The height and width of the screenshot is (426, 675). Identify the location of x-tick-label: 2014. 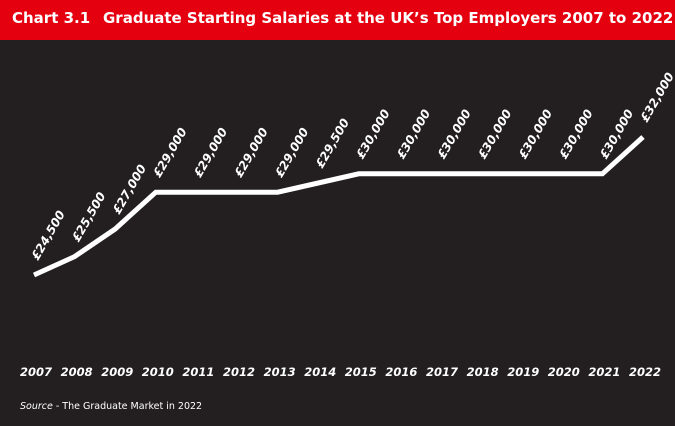
(320, 372).